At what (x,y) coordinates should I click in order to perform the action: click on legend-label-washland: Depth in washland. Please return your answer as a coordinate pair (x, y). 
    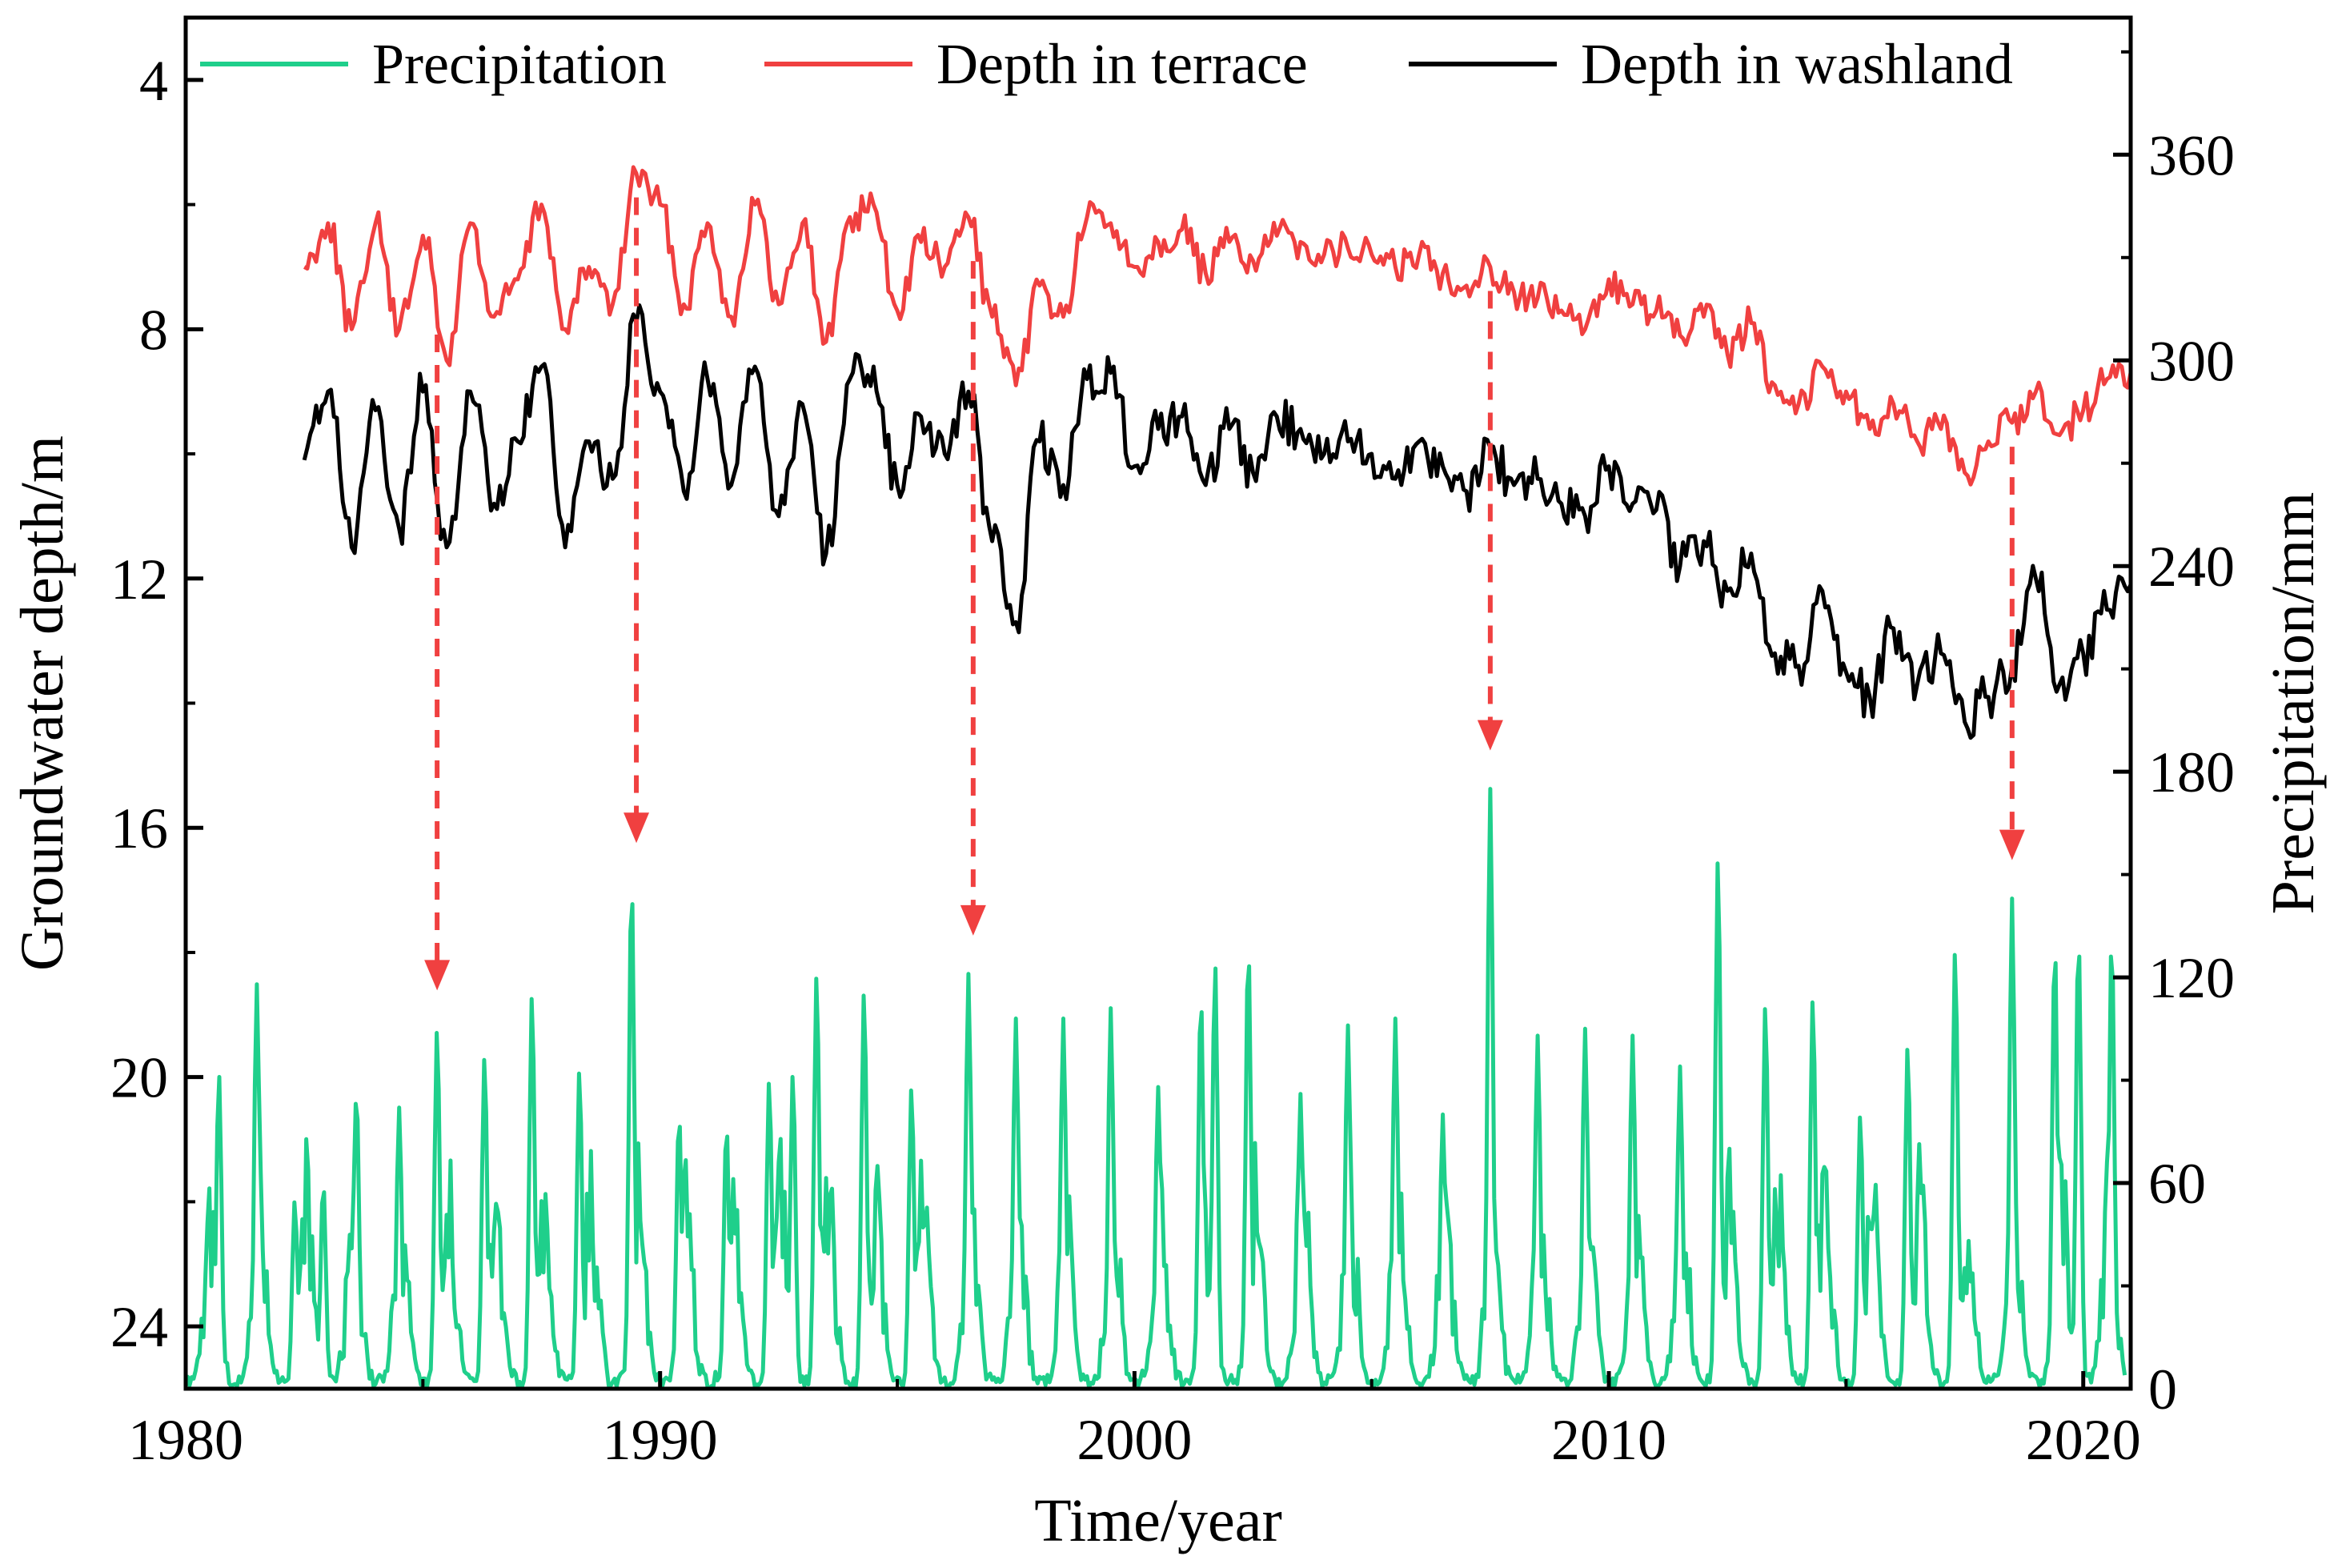
    Looking at the image, I should click on (1797, 64).